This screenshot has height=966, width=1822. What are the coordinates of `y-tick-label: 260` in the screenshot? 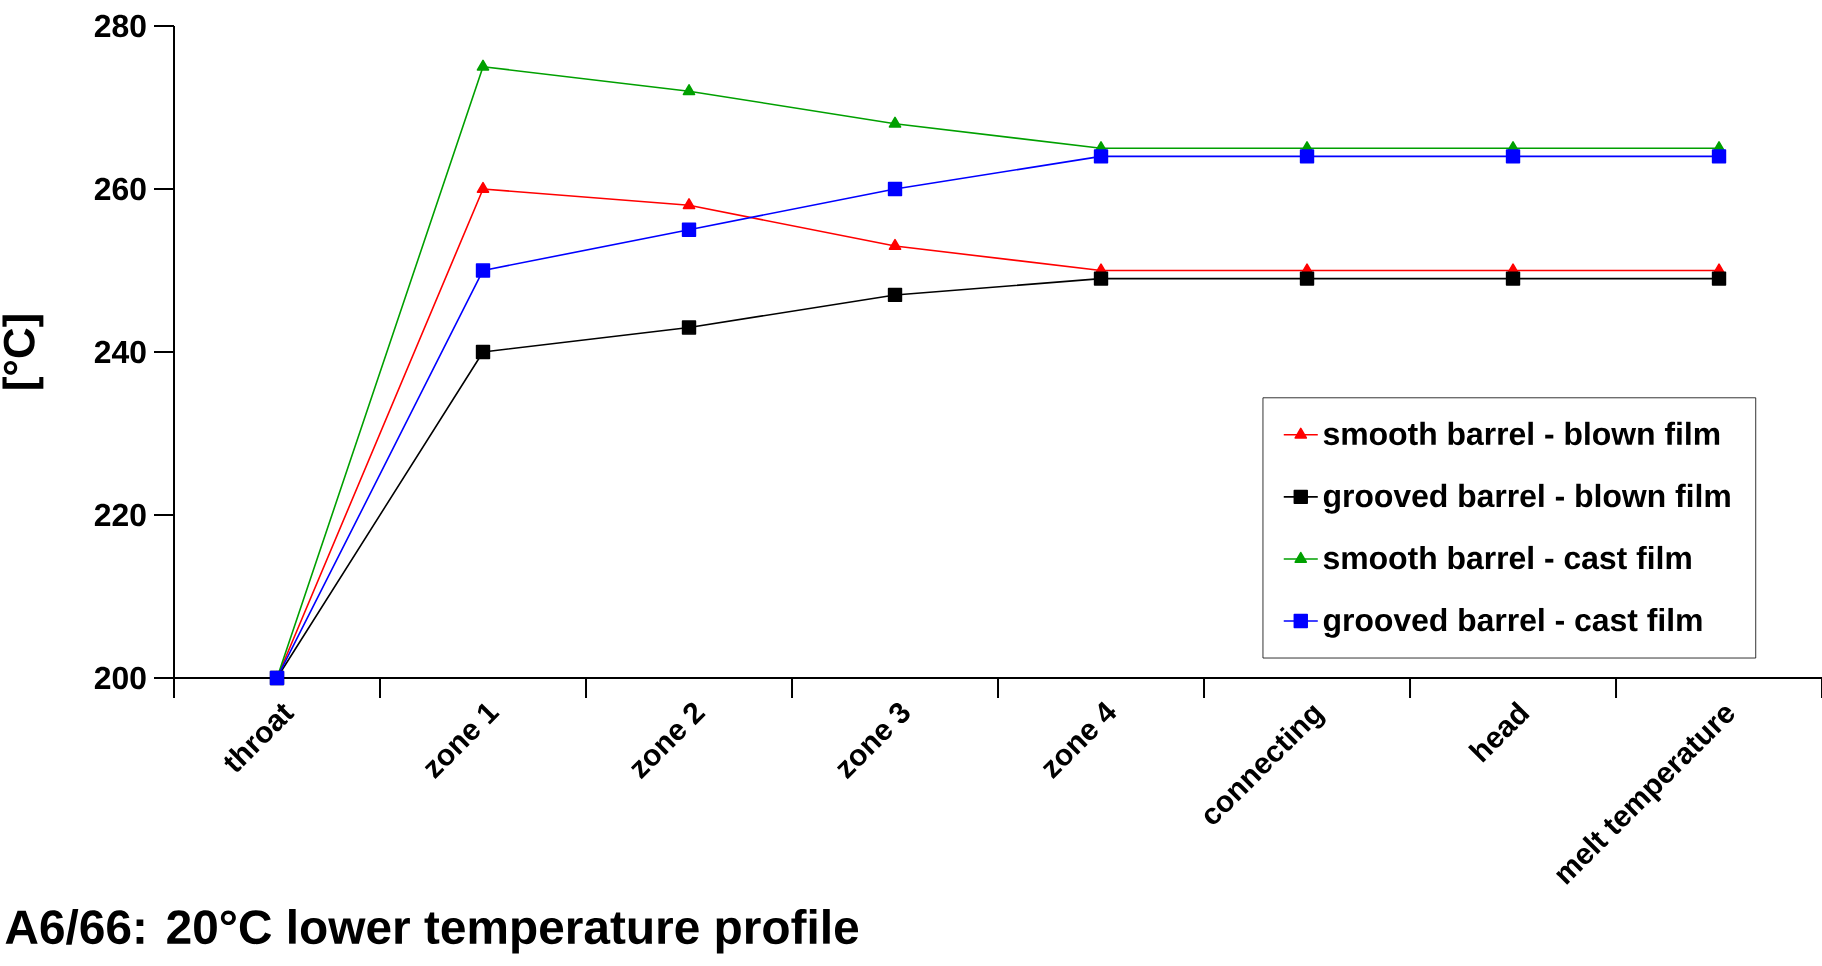 It's located at (120, 189).